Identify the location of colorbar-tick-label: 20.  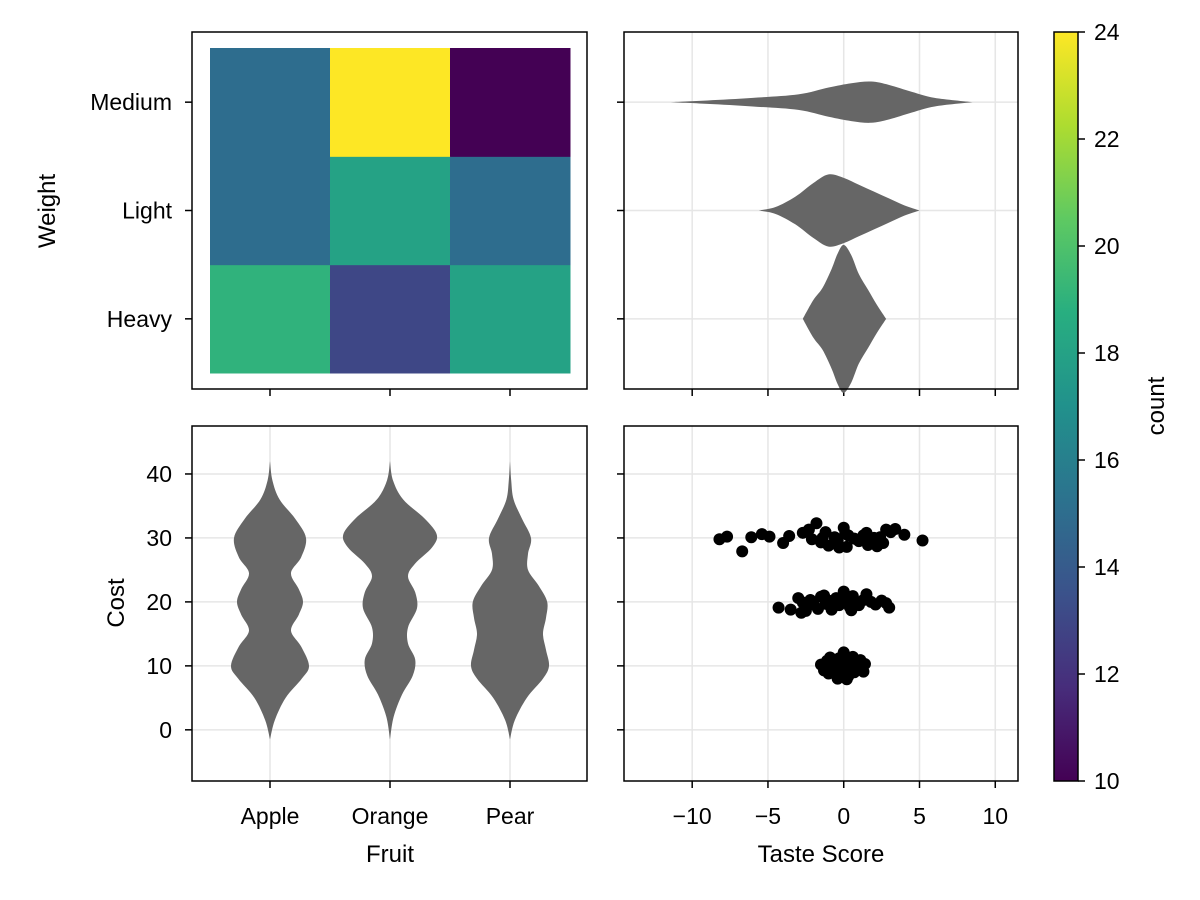
(1107, 246).